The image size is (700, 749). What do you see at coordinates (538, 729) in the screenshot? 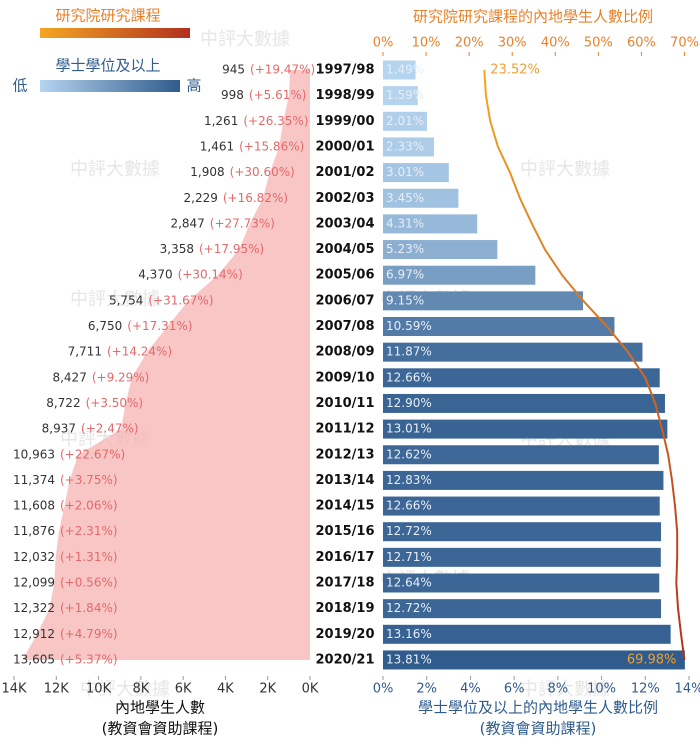
I see `bar-subtitle: (教資會資助課程)` at bounding box center [538, 729].